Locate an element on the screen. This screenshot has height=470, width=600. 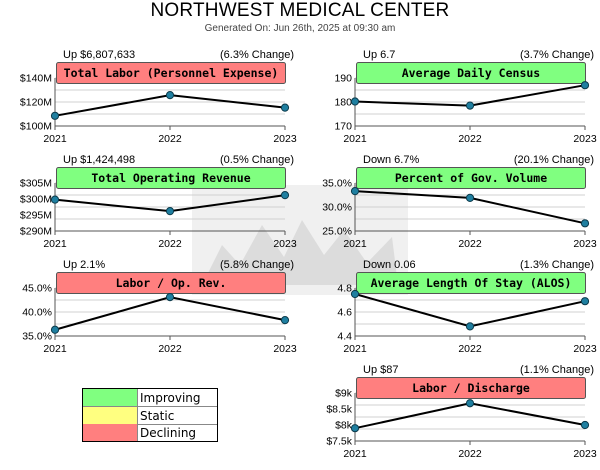
change-percent: (6.3% Change) is located at coordinates (257, 55).